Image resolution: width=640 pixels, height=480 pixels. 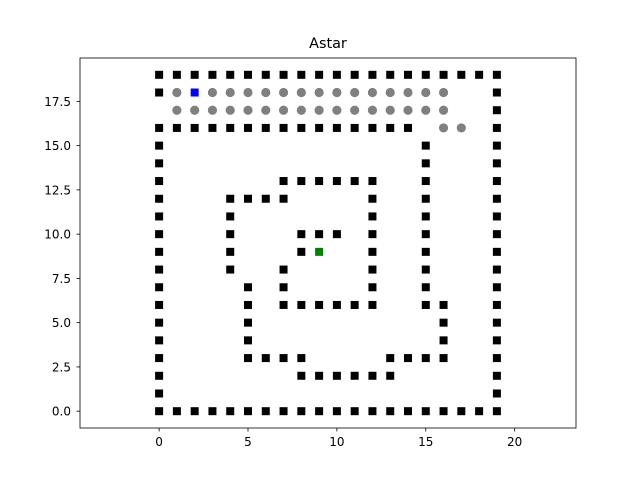 I want to click on y-tick-label: 0.0, so click(x=61, y=412).